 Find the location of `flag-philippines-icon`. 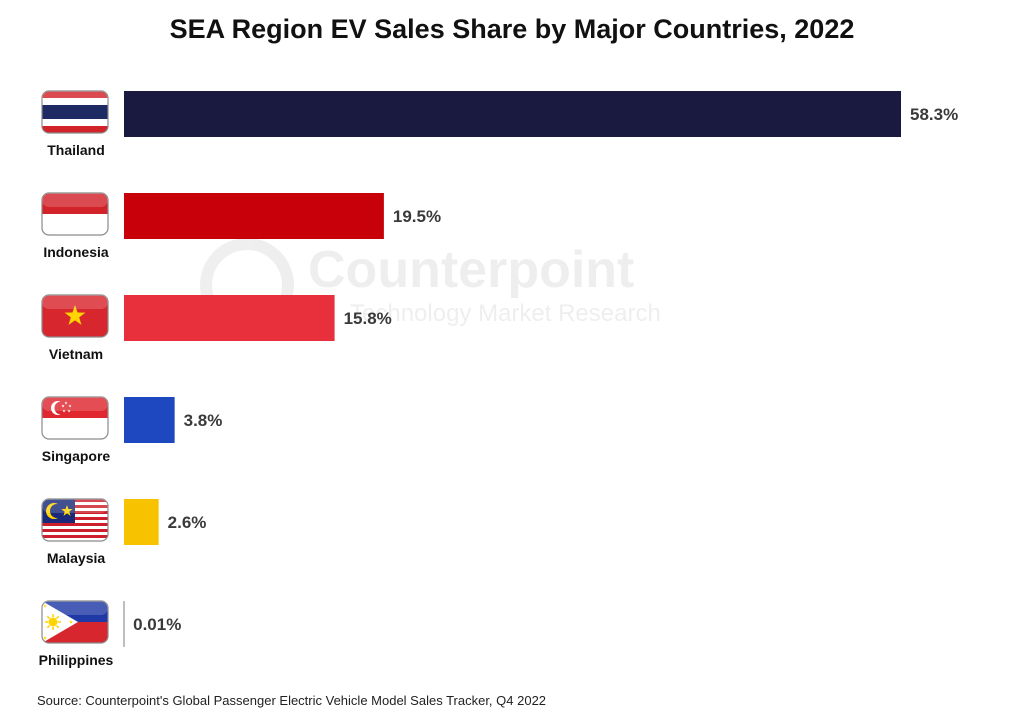

flag-philippines-icon is located at coordinates (75, 622).